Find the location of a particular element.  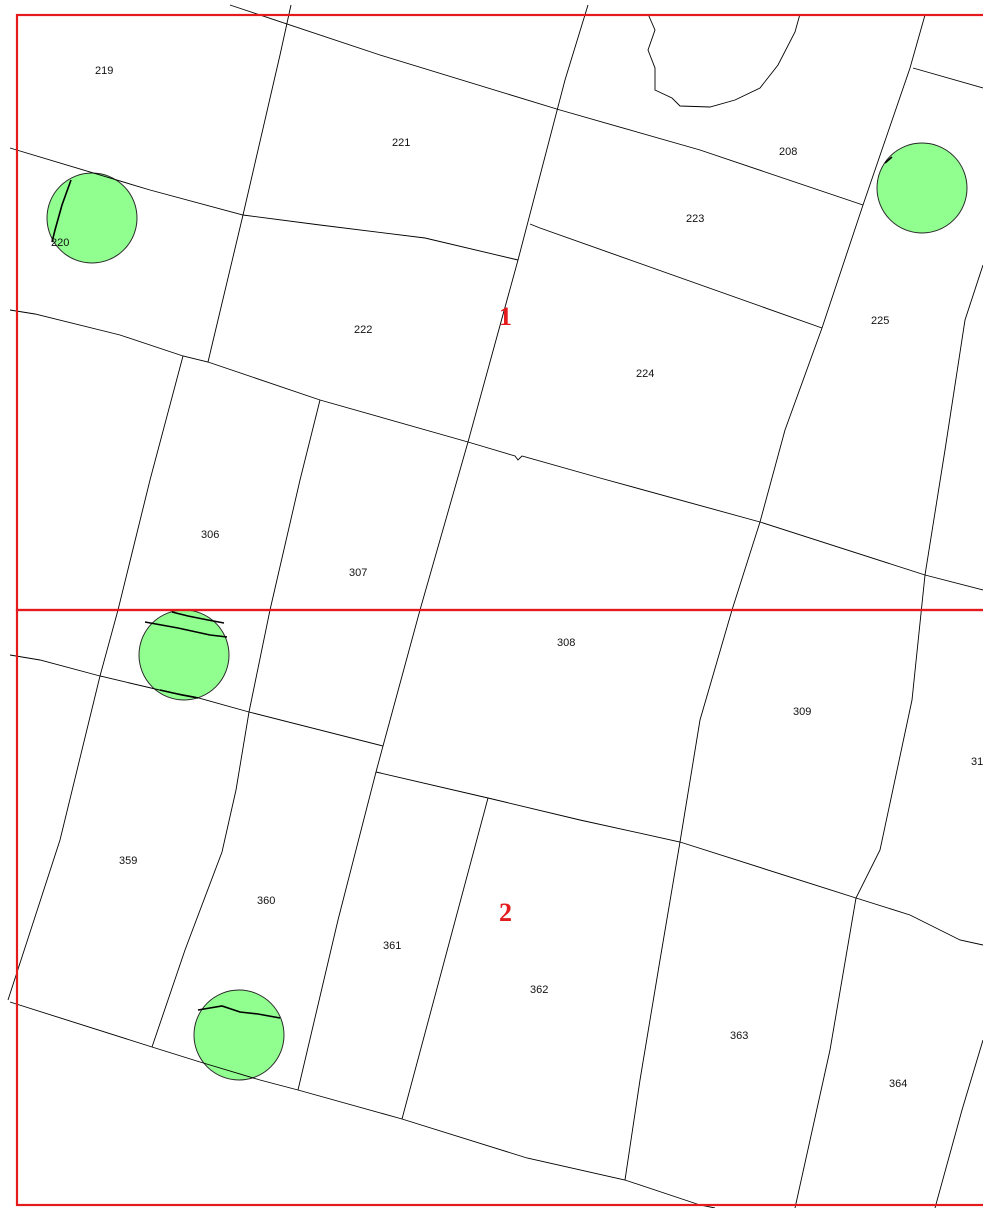

parcel-label: 220 is located at coordinates (60, 243).